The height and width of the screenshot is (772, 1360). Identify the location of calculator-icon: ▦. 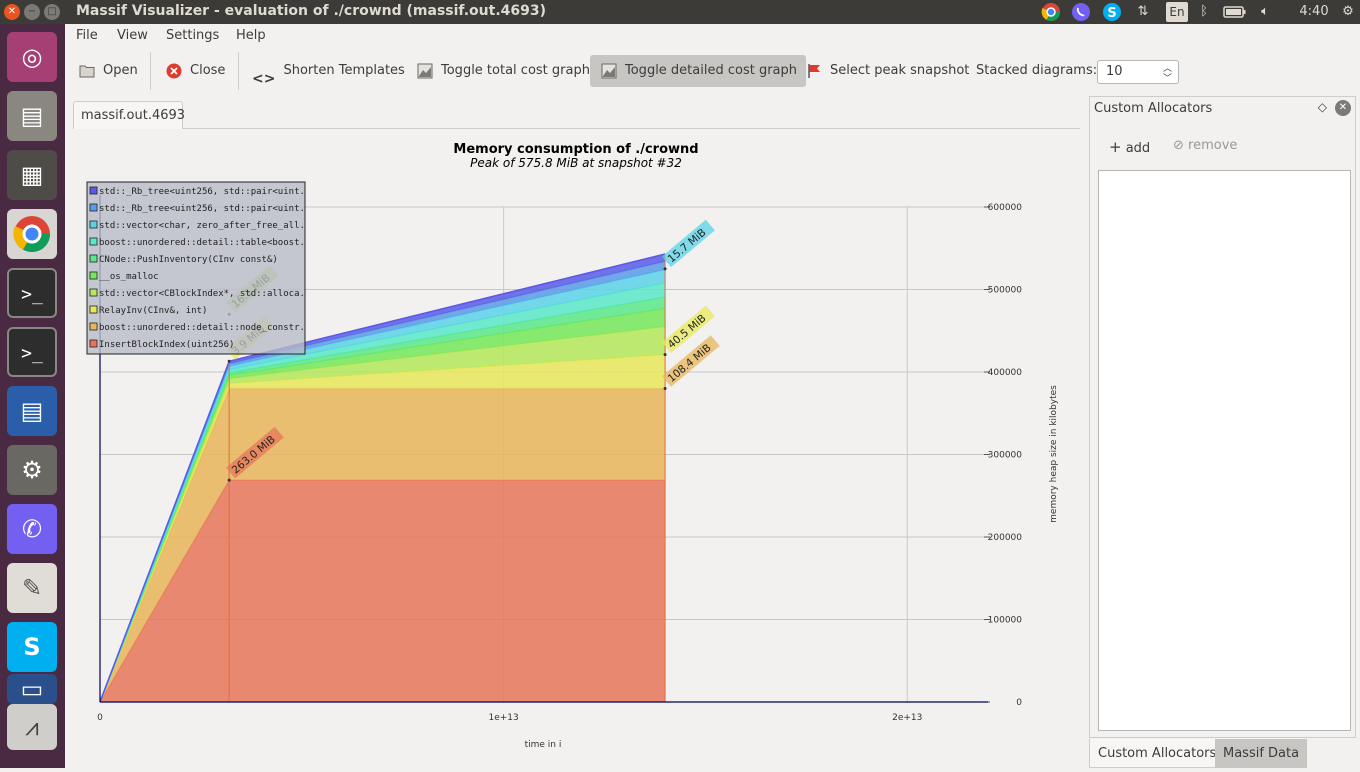
(32, 175).